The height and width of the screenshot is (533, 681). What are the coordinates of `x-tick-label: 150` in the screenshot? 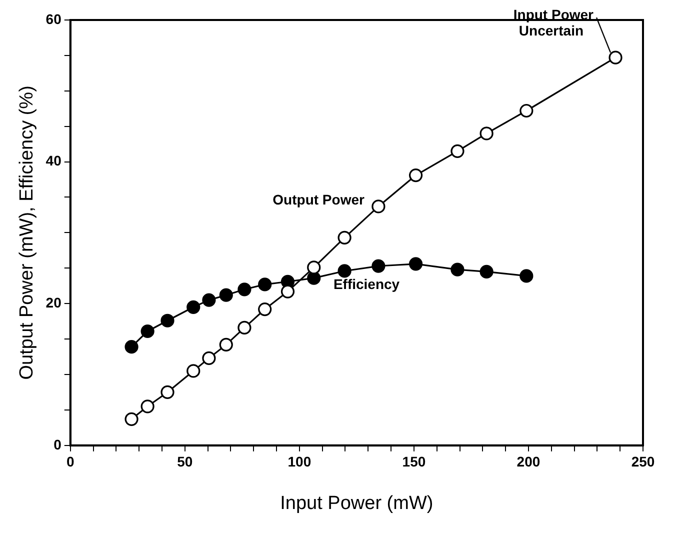 It's located at (414, 462).